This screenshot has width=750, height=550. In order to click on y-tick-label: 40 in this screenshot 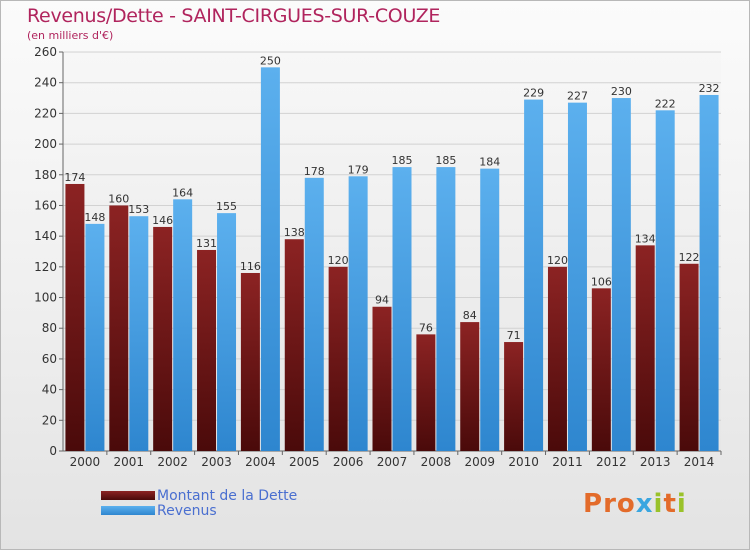, I will do `click(49, 390)`.